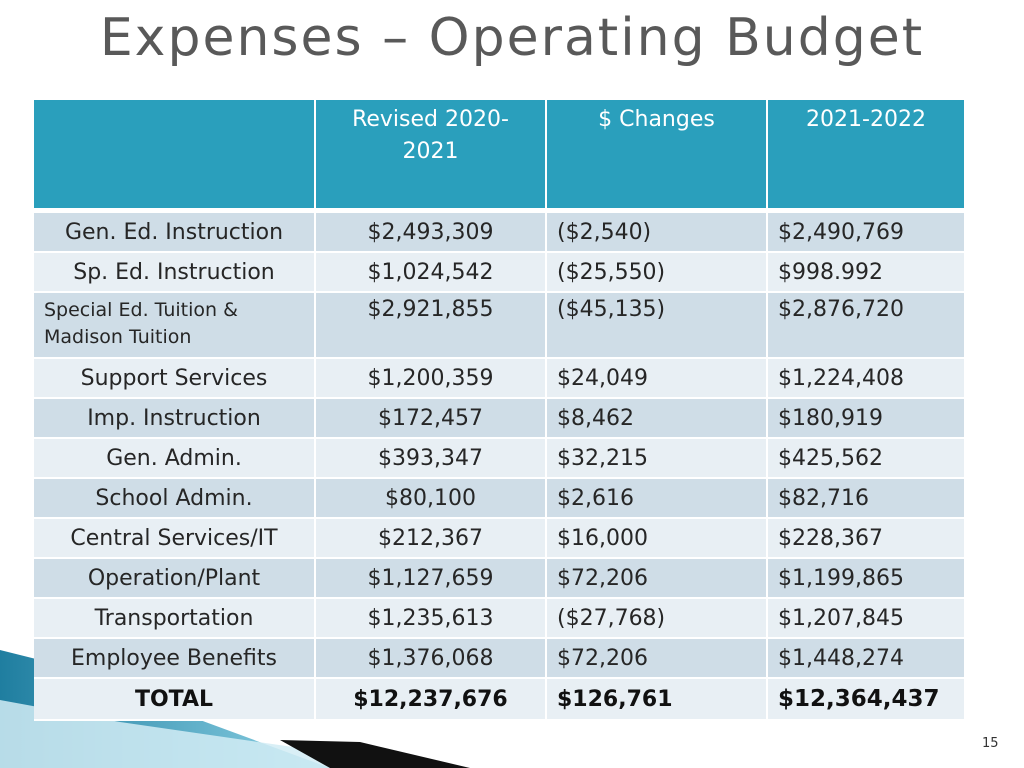 The height and width of the screenshot is (768, 1024). I want to click on row-budget: $1,199,865, so click(865, 578).